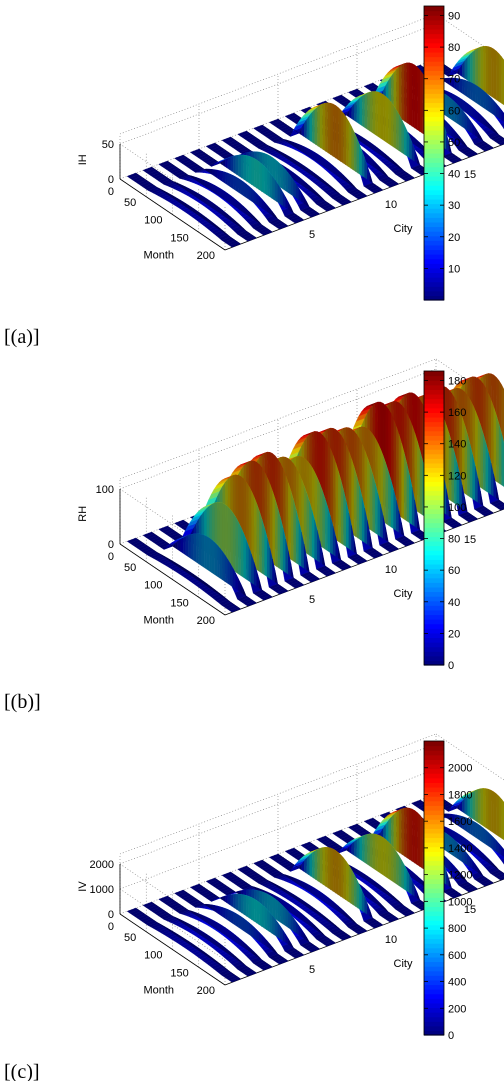 The image size is (504, 1081). Describe the element at coordinates (102, 890) in the screenshot. I see `z-tick-label: 1000` at that location.